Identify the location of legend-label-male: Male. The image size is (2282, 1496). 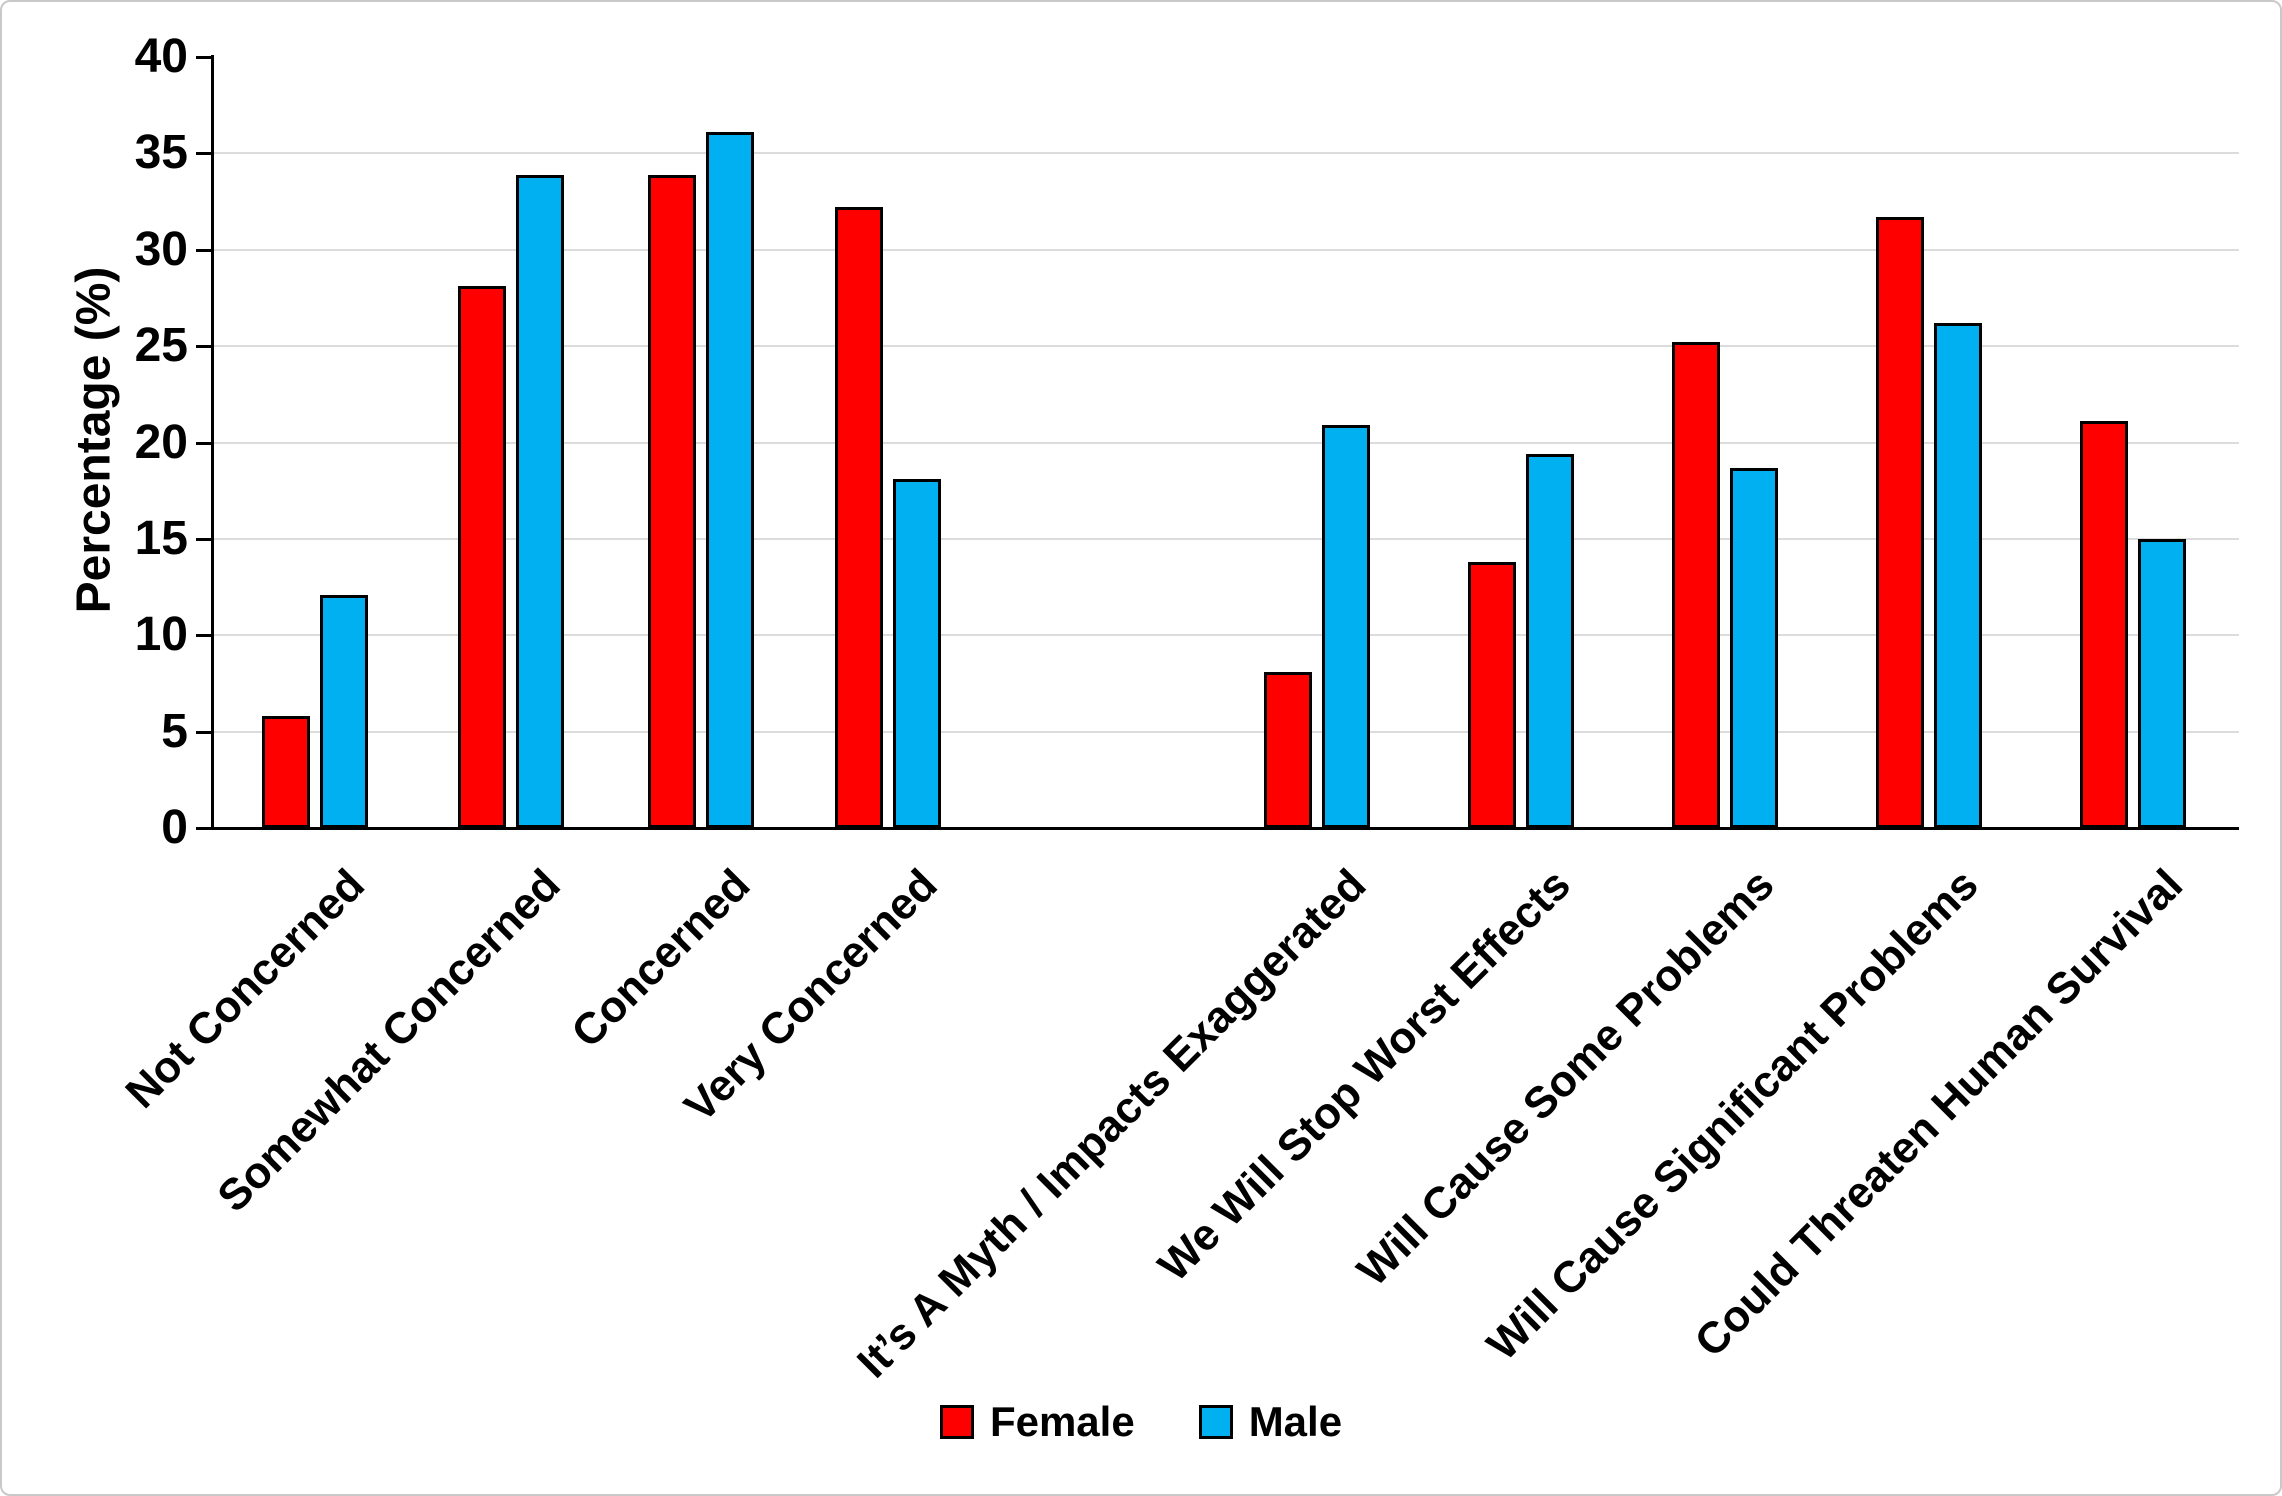
(1295, 1421).